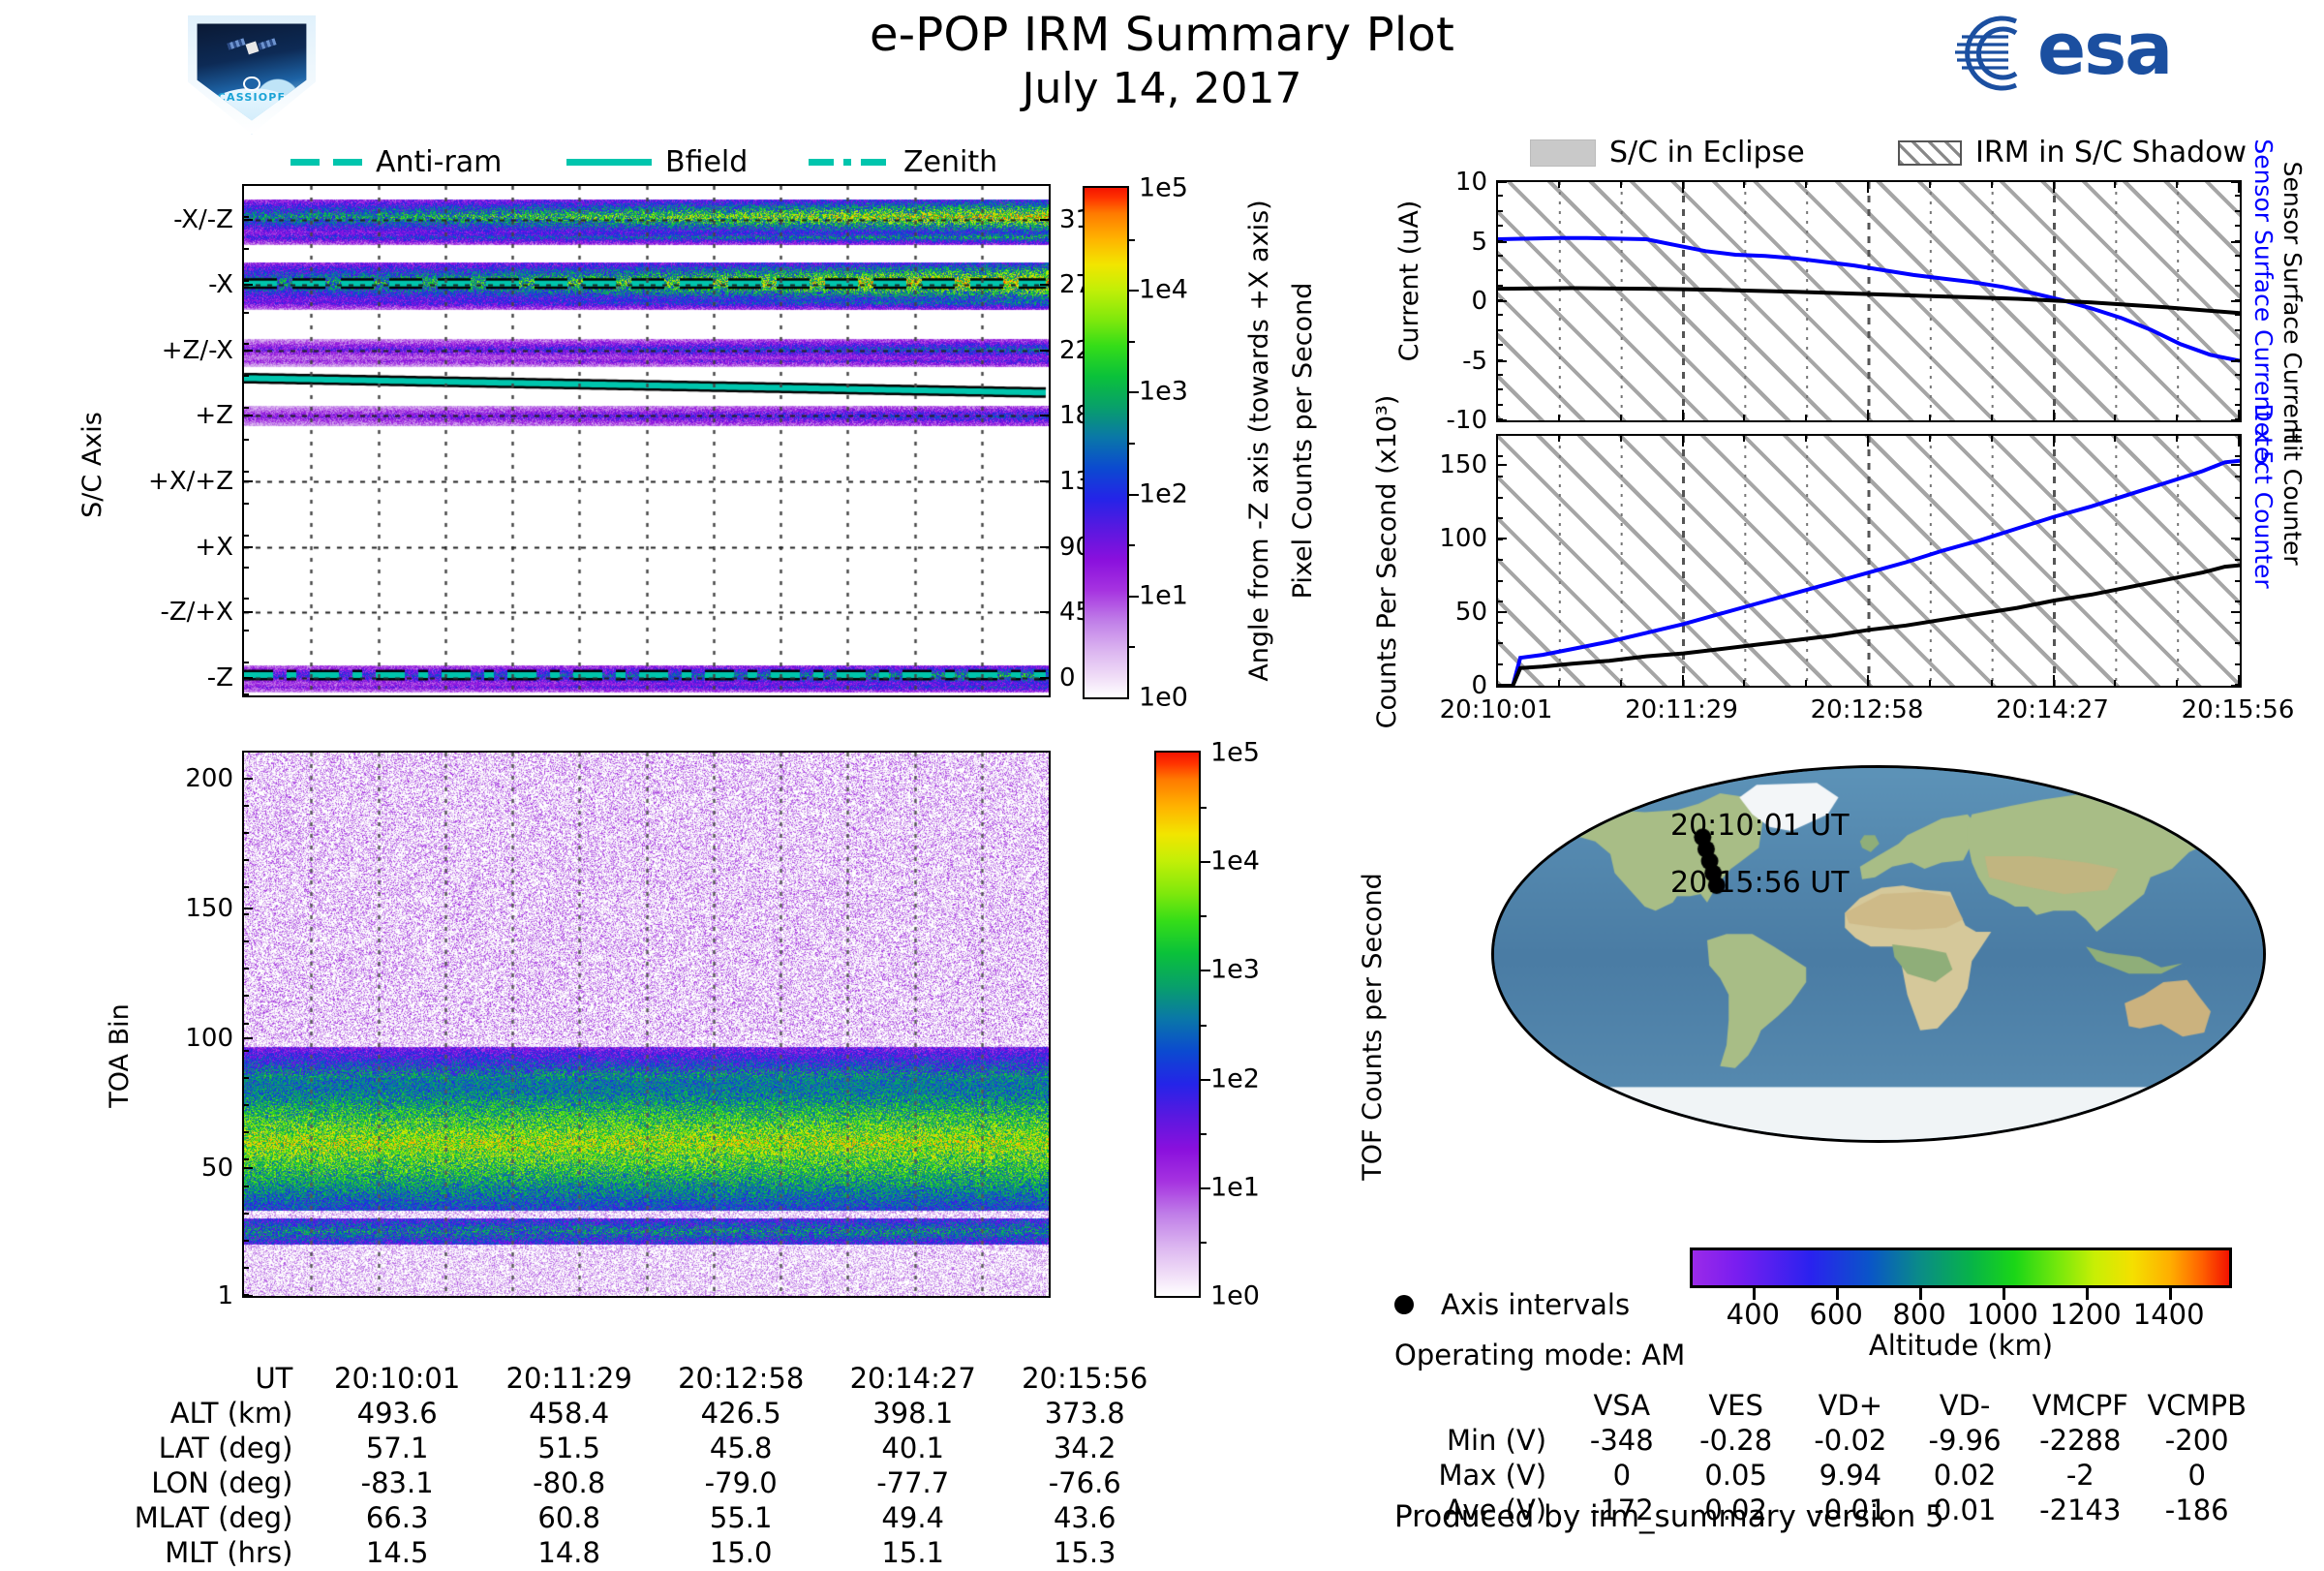  I want to click on ephemeris-cell-3-2: -79.0, so click(741, 1483).